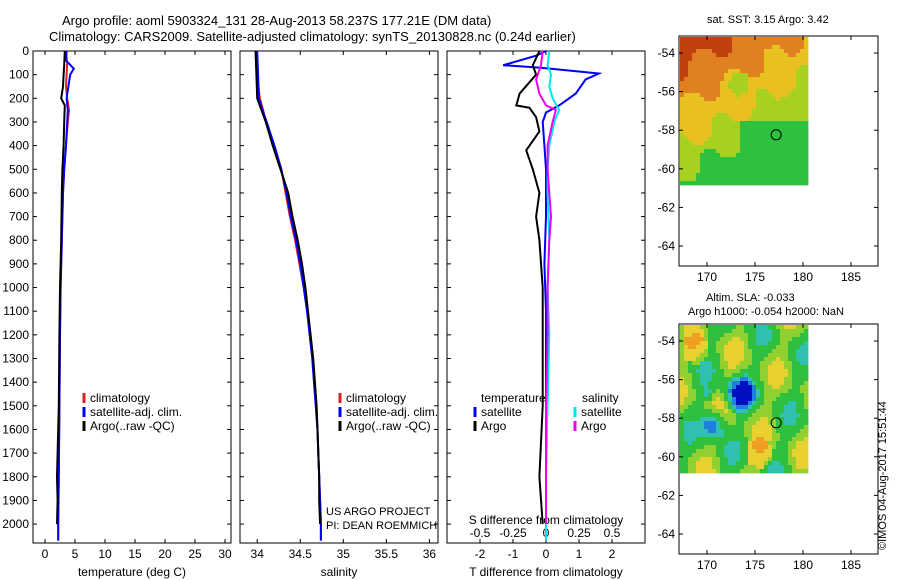 Image resolution: width=900 pixels, height=580 pixels. I want to click on y-tick-label: 1800, so click(15, 477).